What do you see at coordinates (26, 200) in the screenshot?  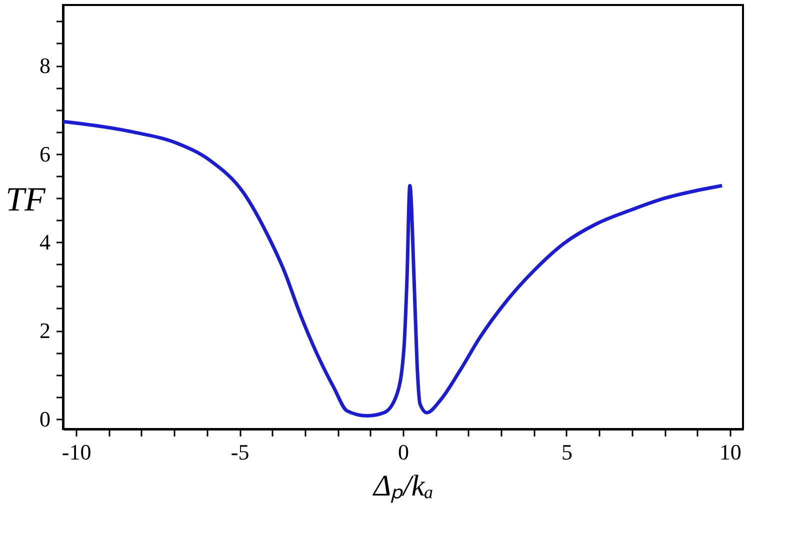 I see `y-axis-title: TF` at bounding box center [26, 200].